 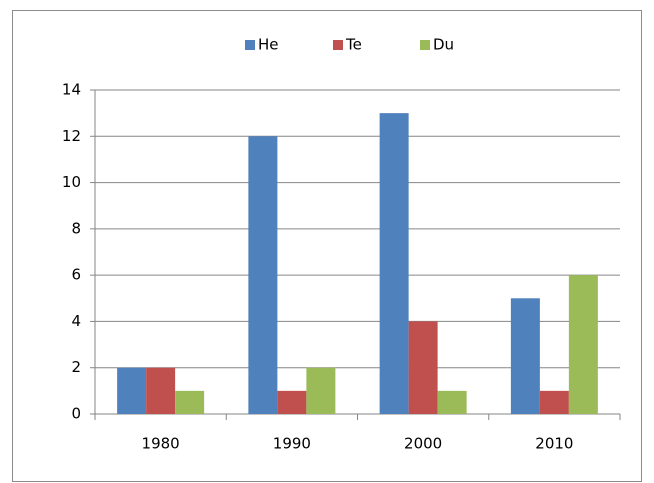 What do you see at coordinates (268, 45) in the screenshot?
I see `legend-label: He` at bounding box center [268, 45].